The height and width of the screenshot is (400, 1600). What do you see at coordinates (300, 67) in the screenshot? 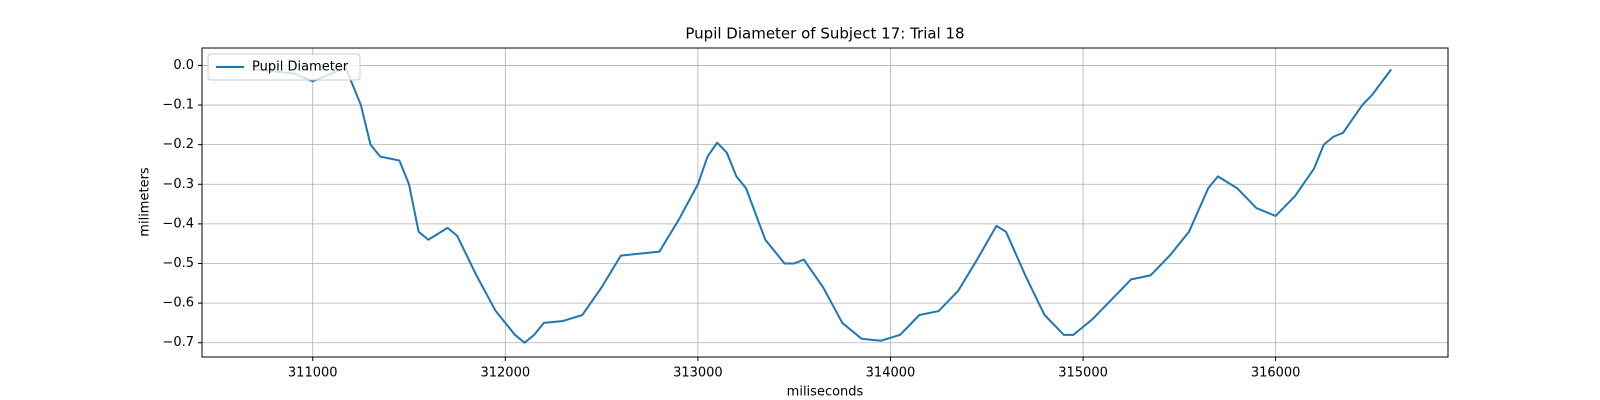
I see `legend-label: Pupil Diameter` at bounding box center [300, 67].